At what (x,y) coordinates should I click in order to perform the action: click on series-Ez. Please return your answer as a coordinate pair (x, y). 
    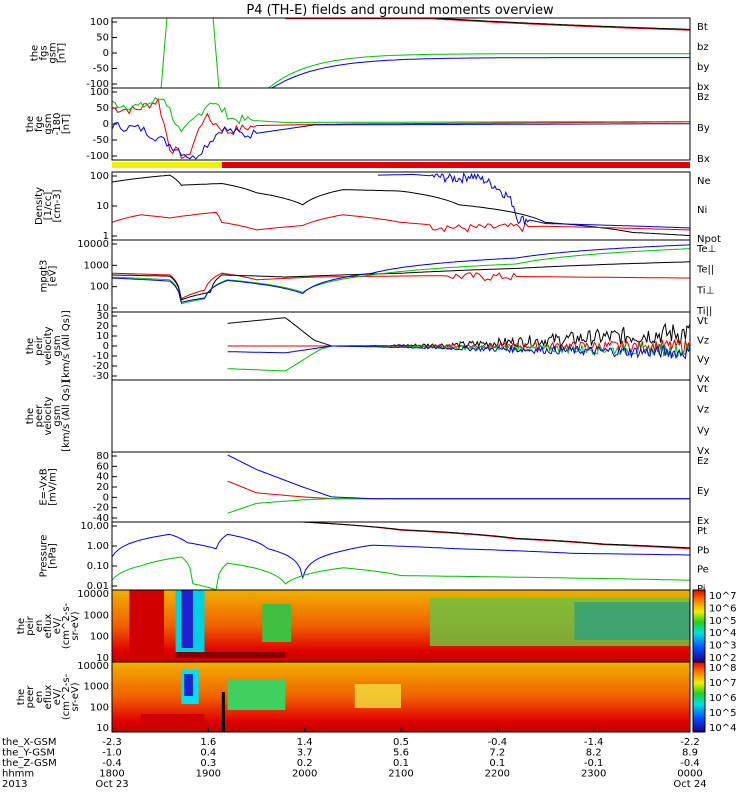
    Looking at the image, I should click on (458, 490).